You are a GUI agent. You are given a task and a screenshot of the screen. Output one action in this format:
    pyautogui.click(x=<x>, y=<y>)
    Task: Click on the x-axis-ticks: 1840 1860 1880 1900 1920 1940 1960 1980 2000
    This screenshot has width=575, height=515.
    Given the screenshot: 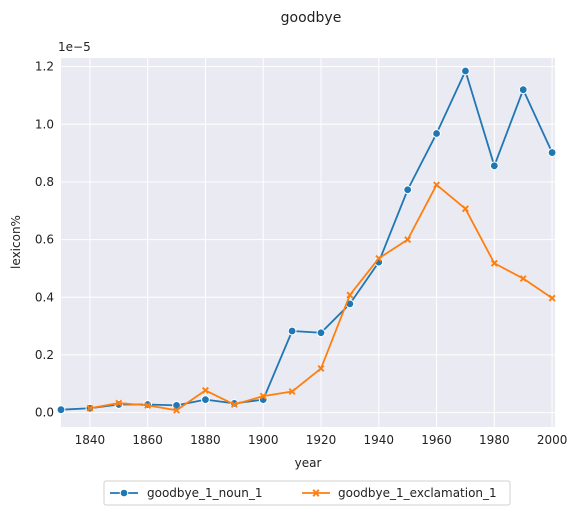 What is the action you would take?
    pyautogui.click(x=321, y=440)
    